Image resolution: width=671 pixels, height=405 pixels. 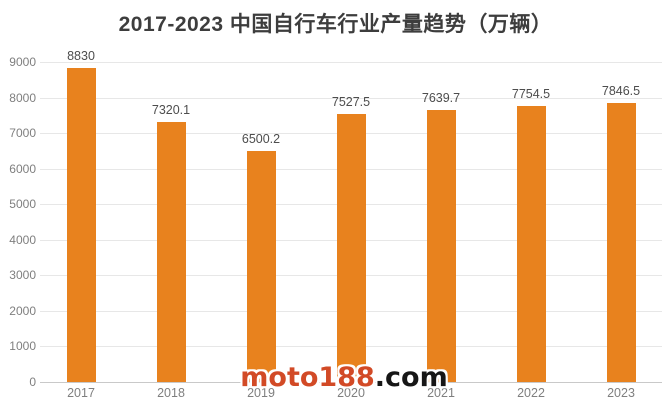 I want to click on watermark-site-name: moto188, so click(x=307, y=377).